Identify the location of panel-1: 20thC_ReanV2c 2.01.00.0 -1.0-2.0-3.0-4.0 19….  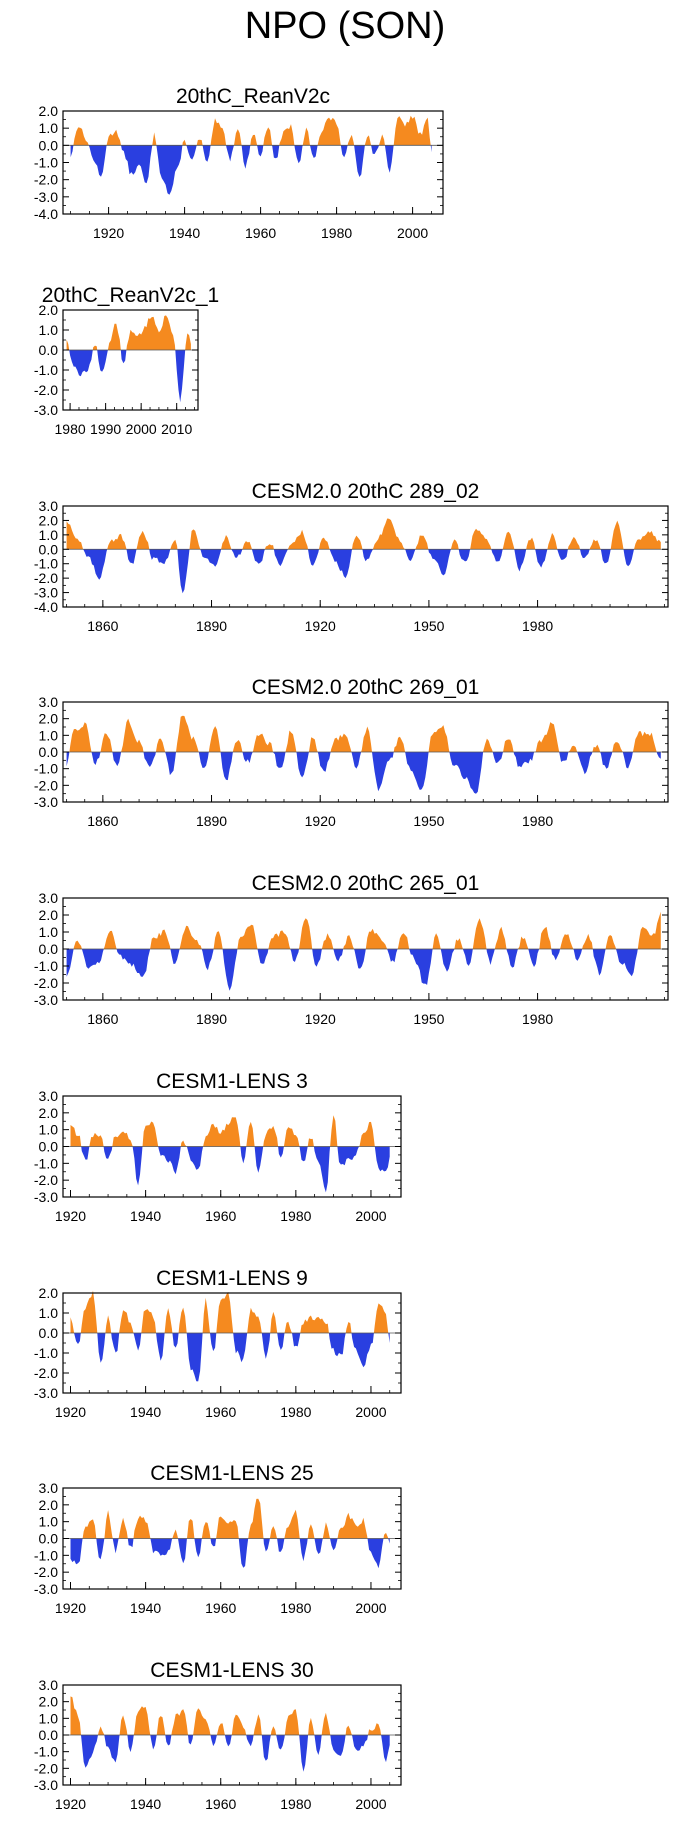
(239, 163).